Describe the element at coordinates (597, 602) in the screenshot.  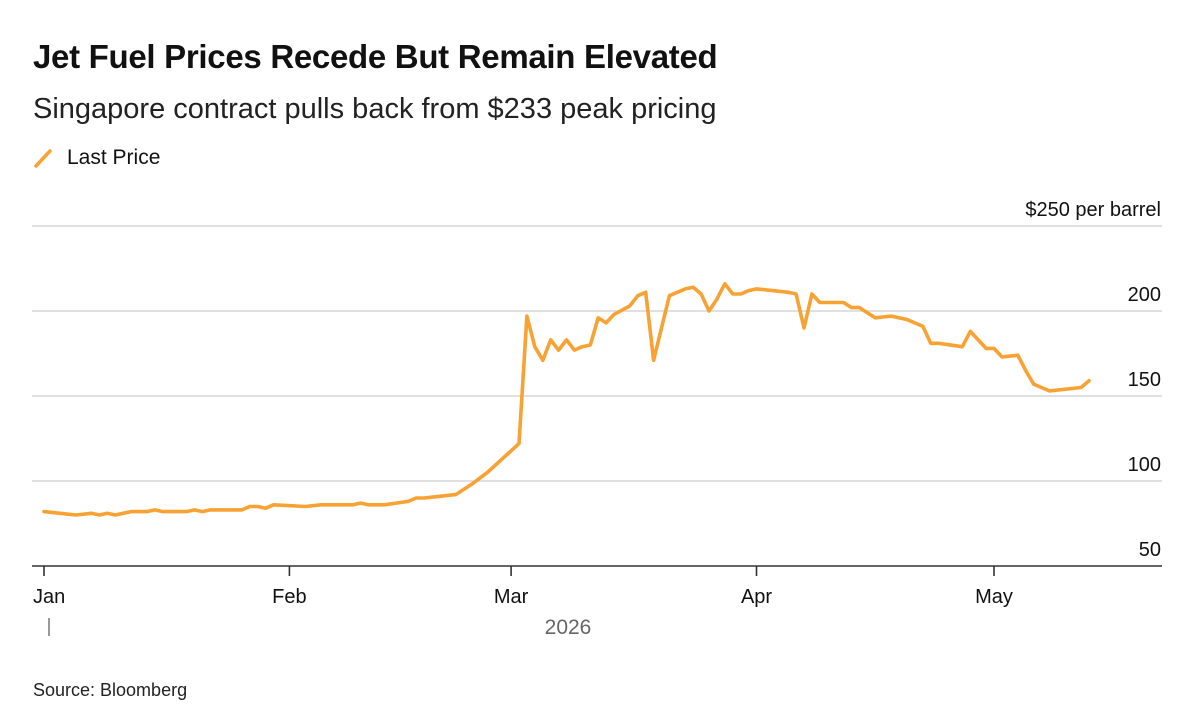
I see `x-axis: Jan Feb Mar Apr May 2026` at that location.